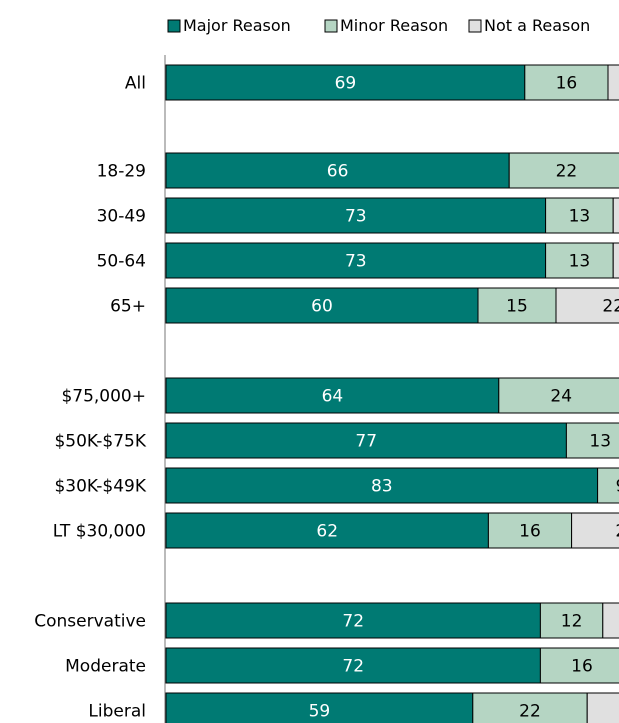 The width and height of the screenshot is (619, 723). What do you see at coordinates (392, 665) in the screenshot?
I see `bar-row-moderate: 721612` at bounding box center [392, 665].